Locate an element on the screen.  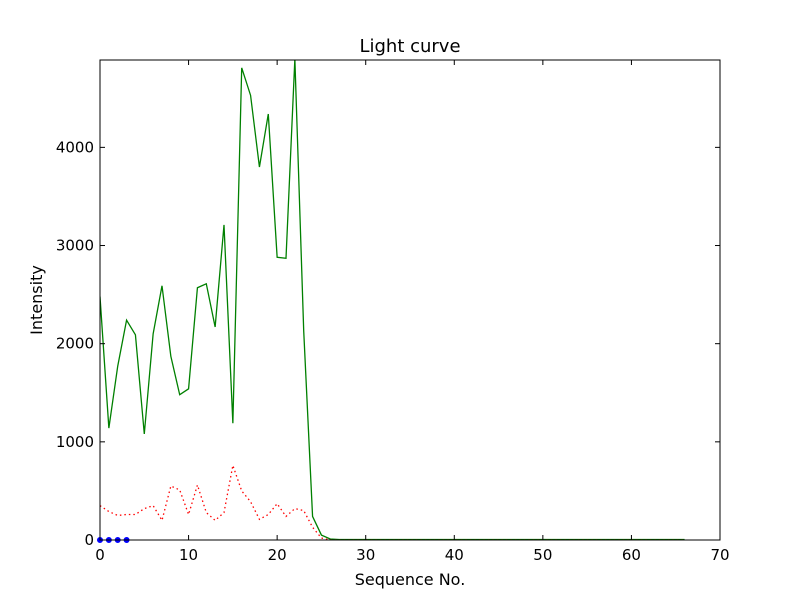
y-axis-label: Intensity is located at coordinates (36, 300).